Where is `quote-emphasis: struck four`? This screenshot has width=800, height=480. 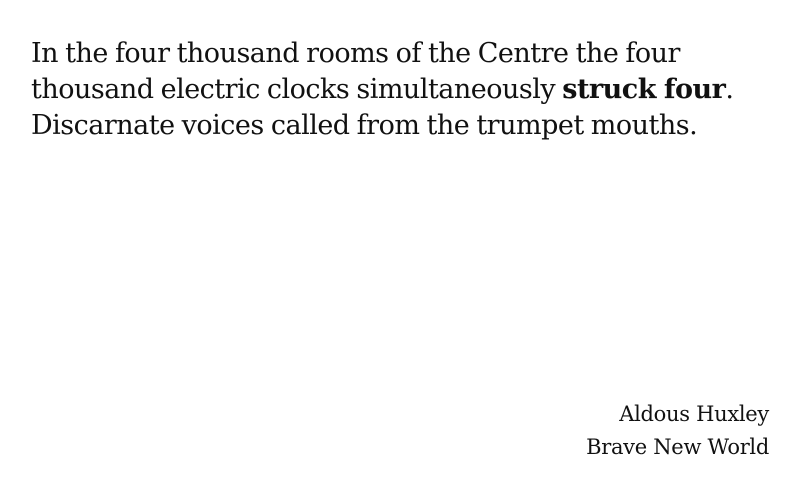 quote-emphasis: struck four is located at coordinates (644, 89).